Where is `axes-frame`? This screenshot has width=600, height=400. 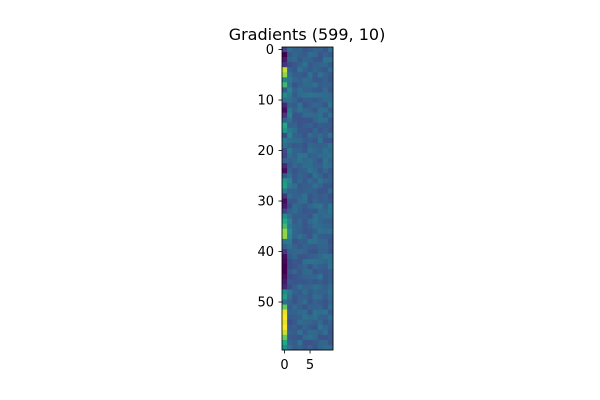
axes-frame is located at coordinates (307, 198).